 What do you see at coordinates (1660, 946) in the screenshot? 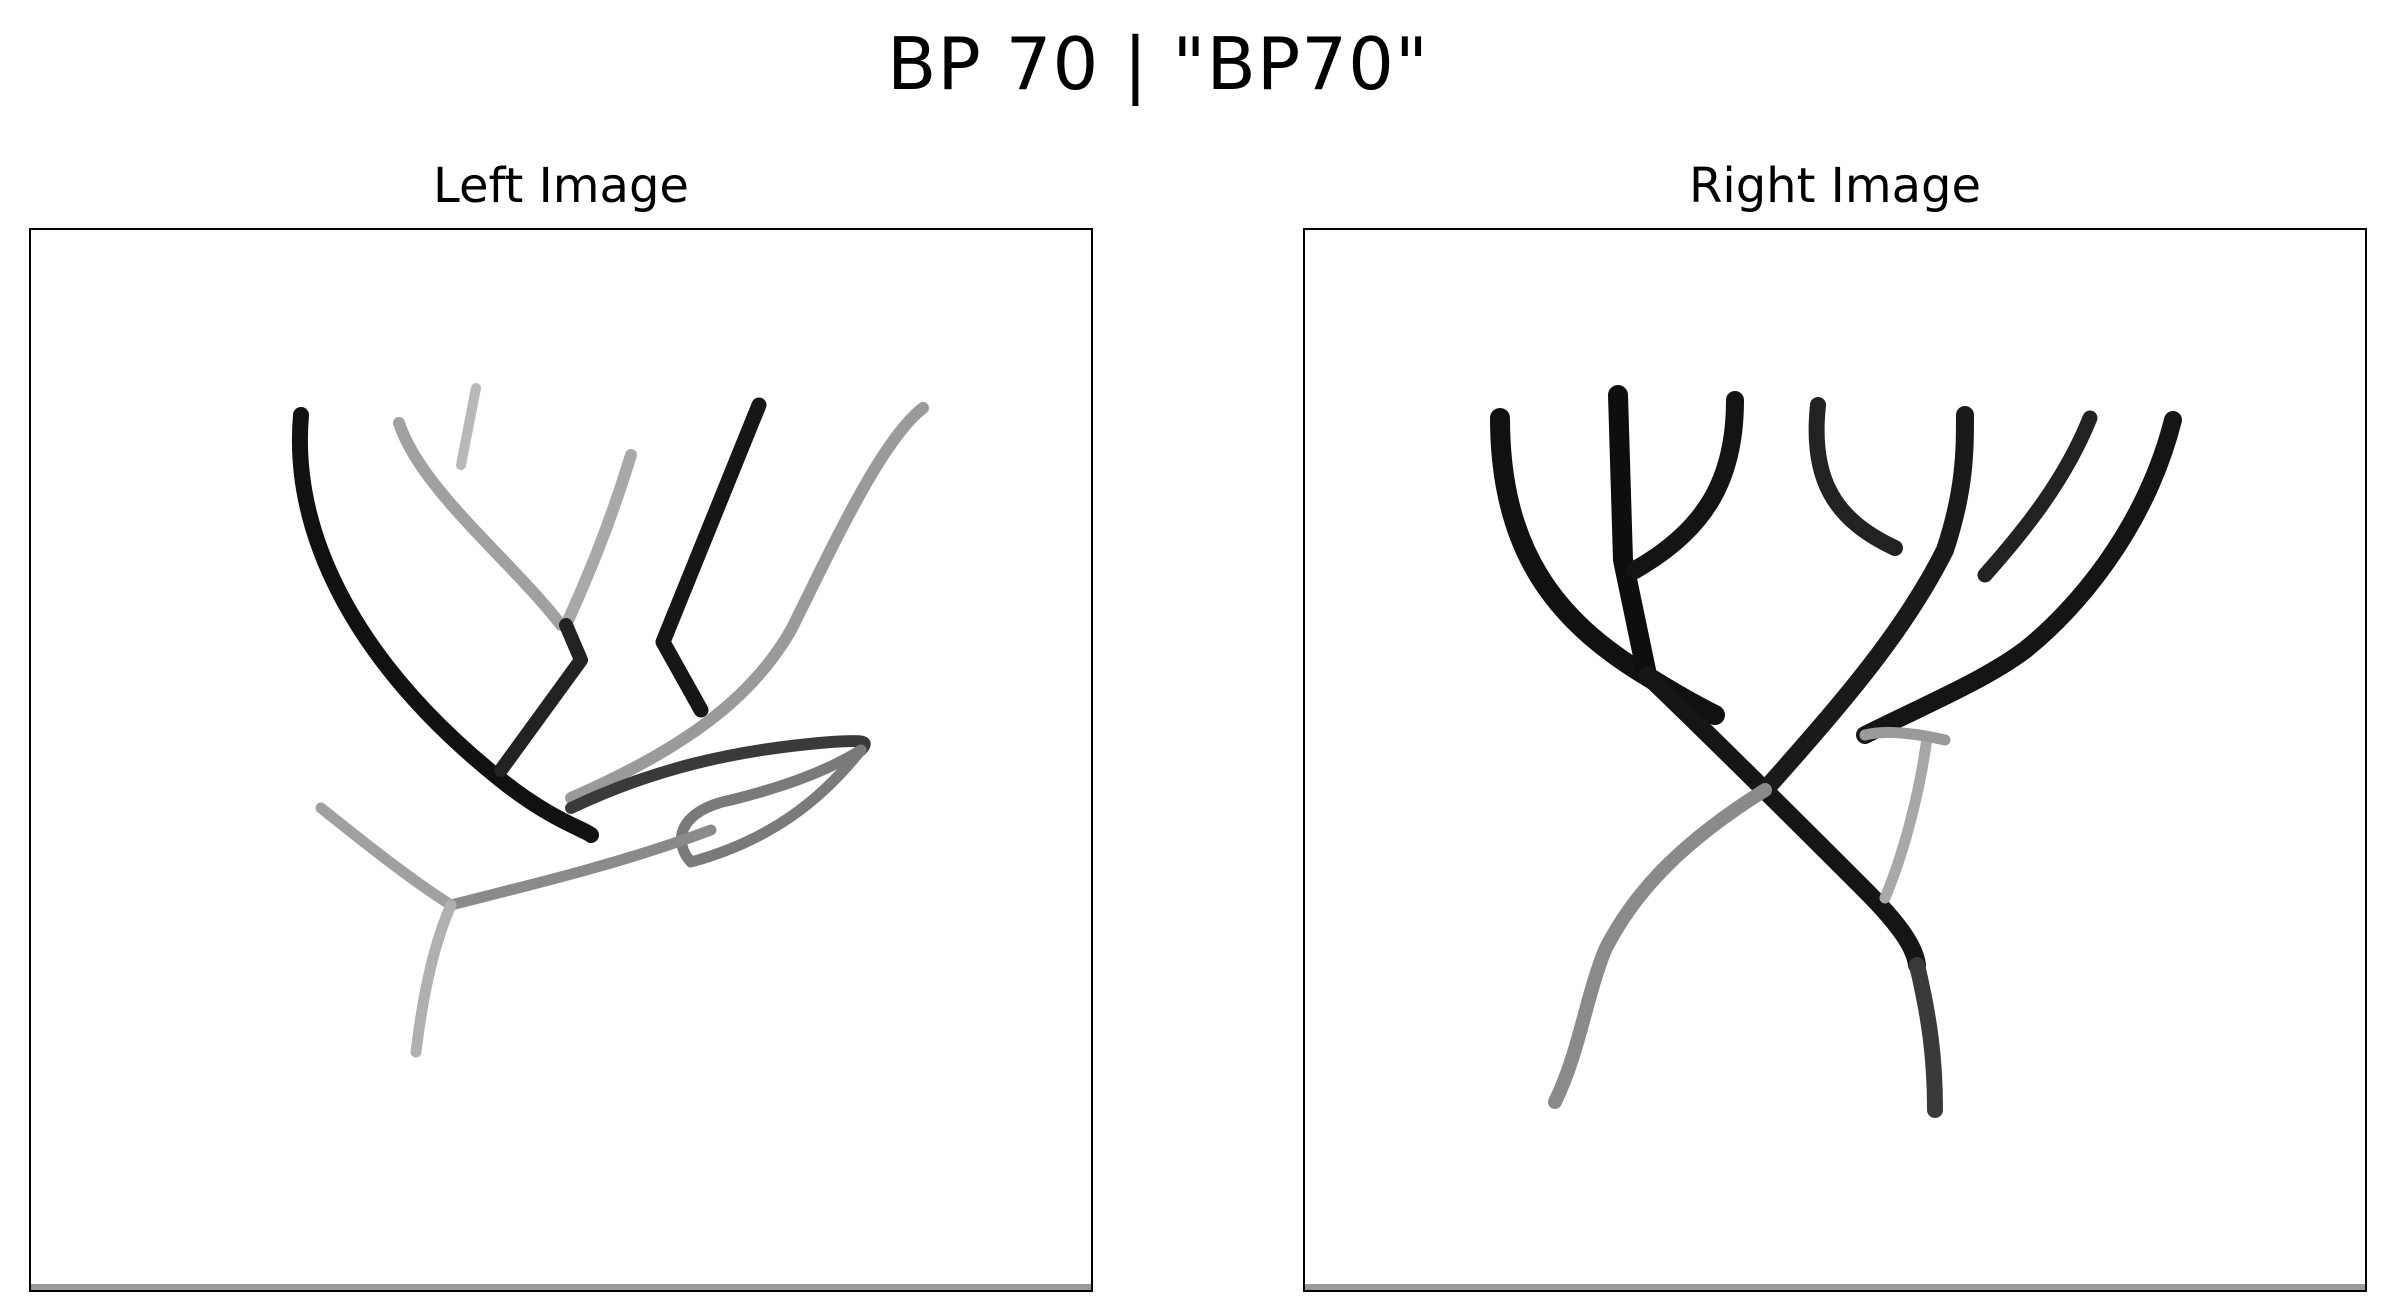
I see `right-stroke-lower-left` at bounding box center [1660, 946].